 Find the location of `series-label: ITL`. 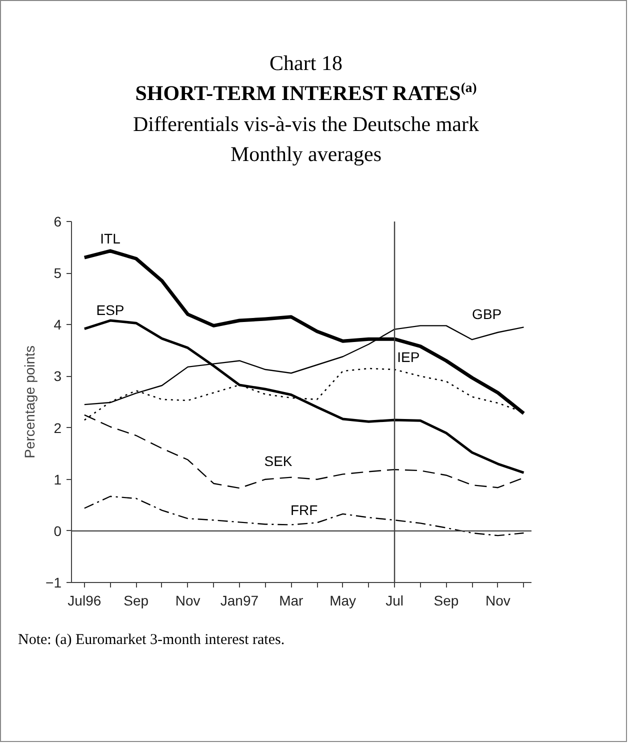

series-label: ITL is located at coordinates (110, 238).